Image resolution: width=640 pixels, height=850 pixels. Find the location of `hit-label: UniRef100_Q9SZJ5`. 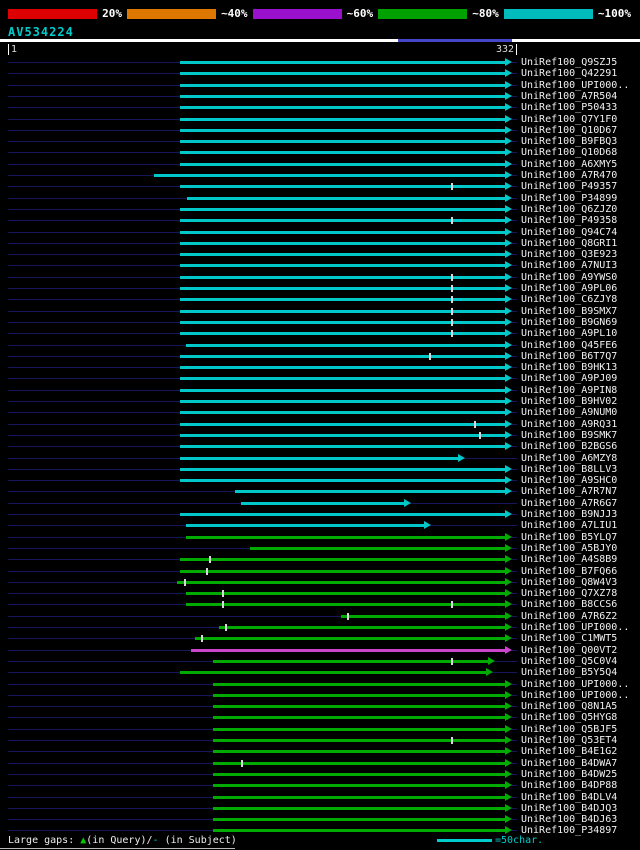

hit-label: UniRef100_Q9SZJ5 is located at coordinates (569, 62).